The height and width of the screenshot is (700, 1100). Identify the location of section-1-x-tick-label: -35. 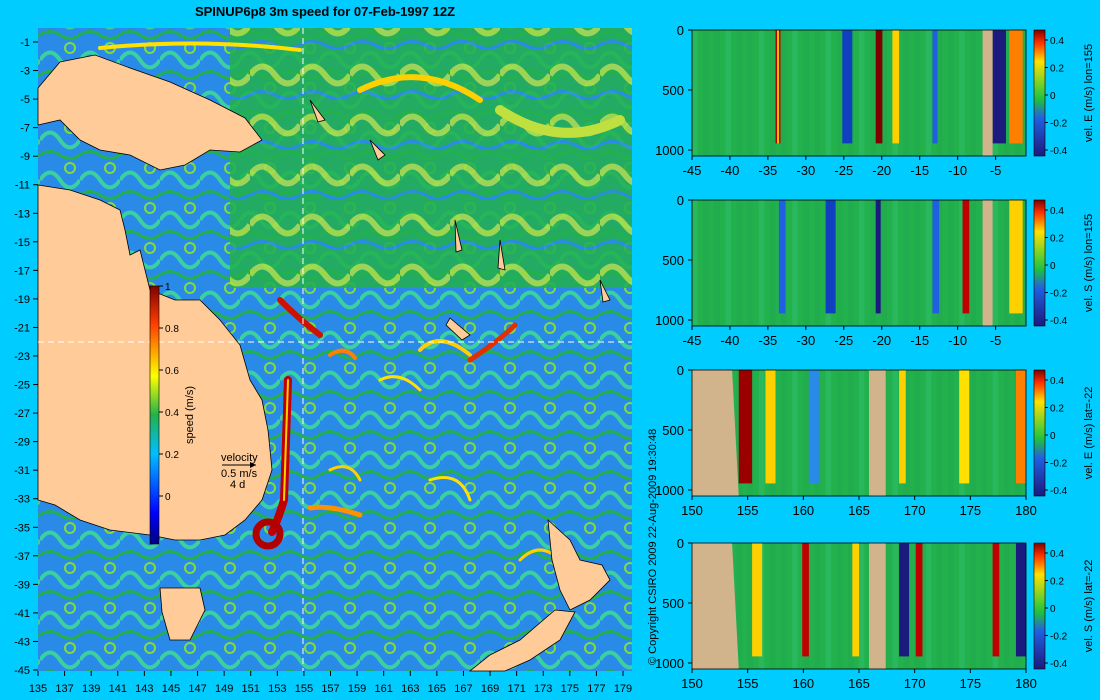
(768, 170).